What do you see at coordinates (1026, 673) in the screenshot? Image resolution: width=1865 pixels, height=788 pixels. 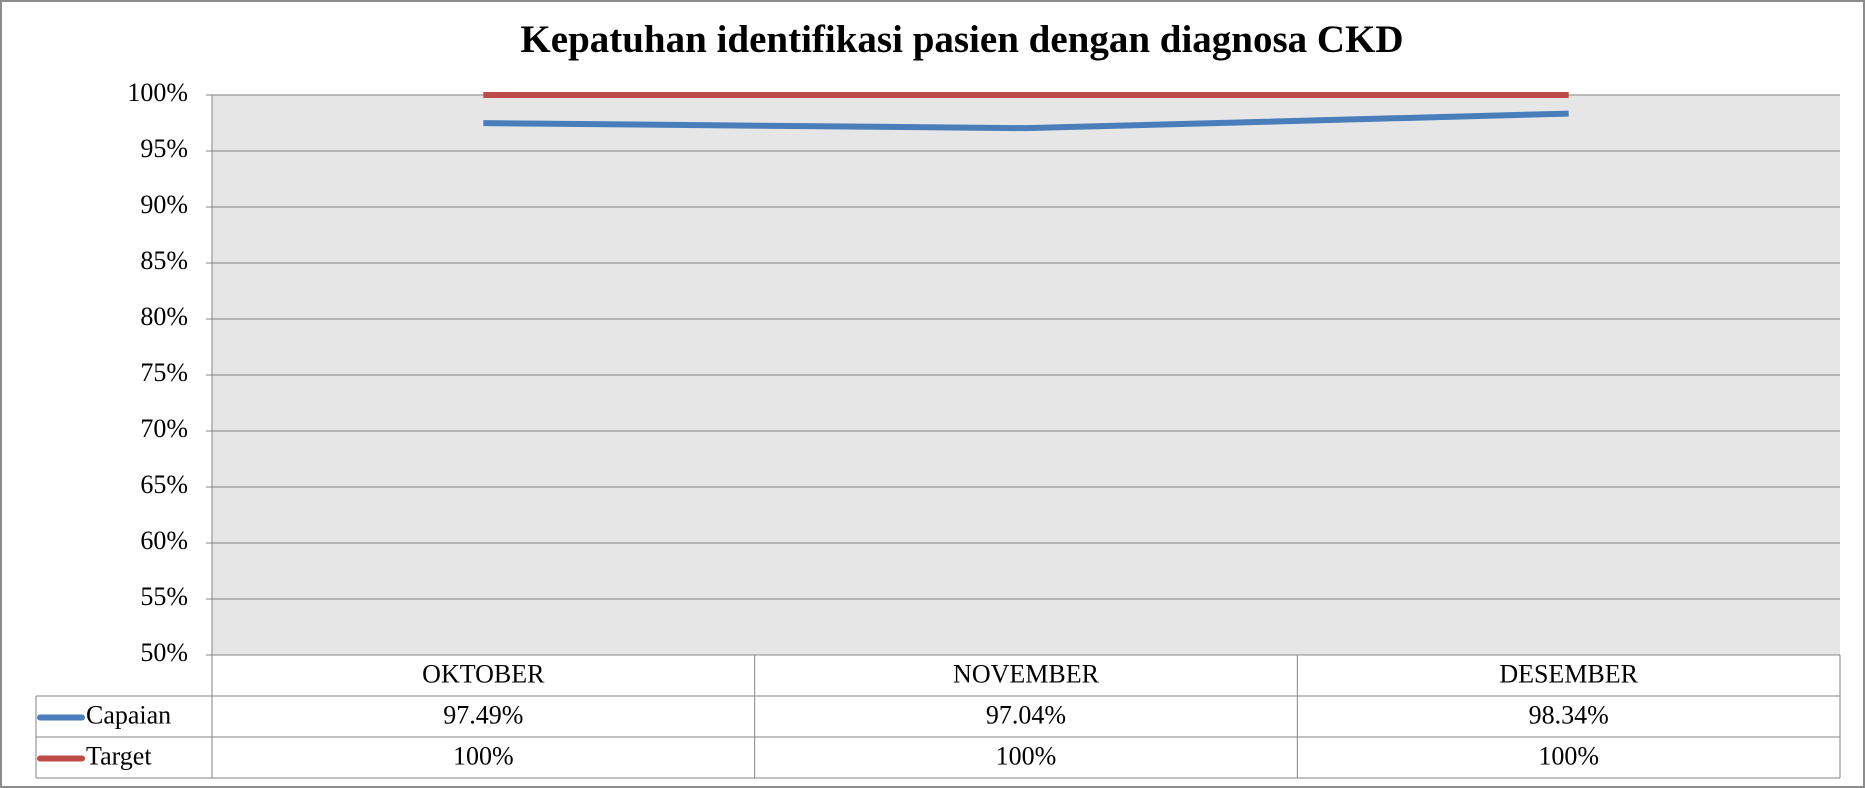 I see `x-tick-label: NOVEMBER` at bounding box center [1026, 673].